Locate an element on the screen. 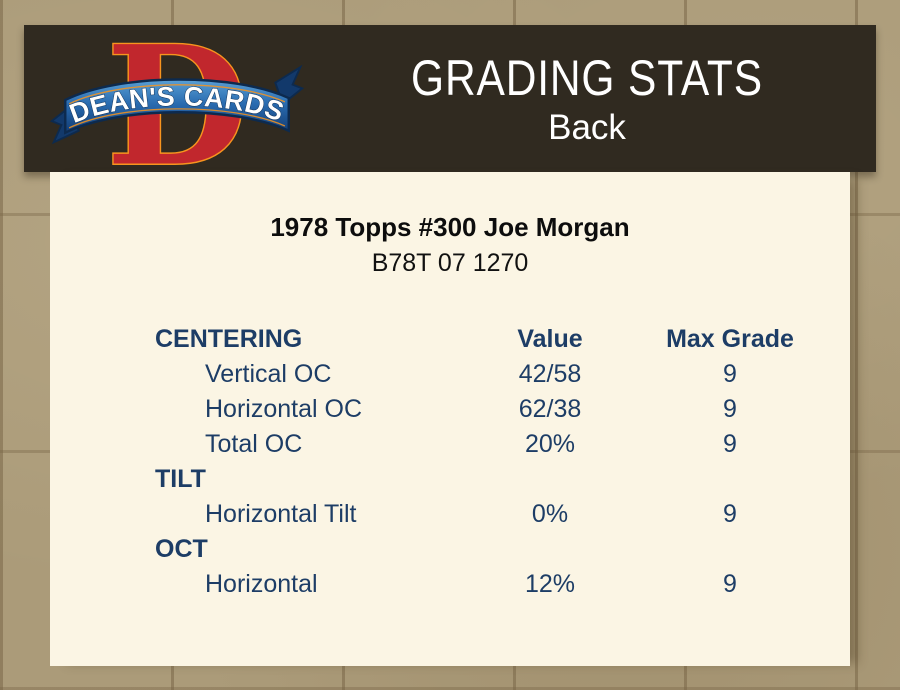  table-section-row: TILT is located at coordinates (502, 479).